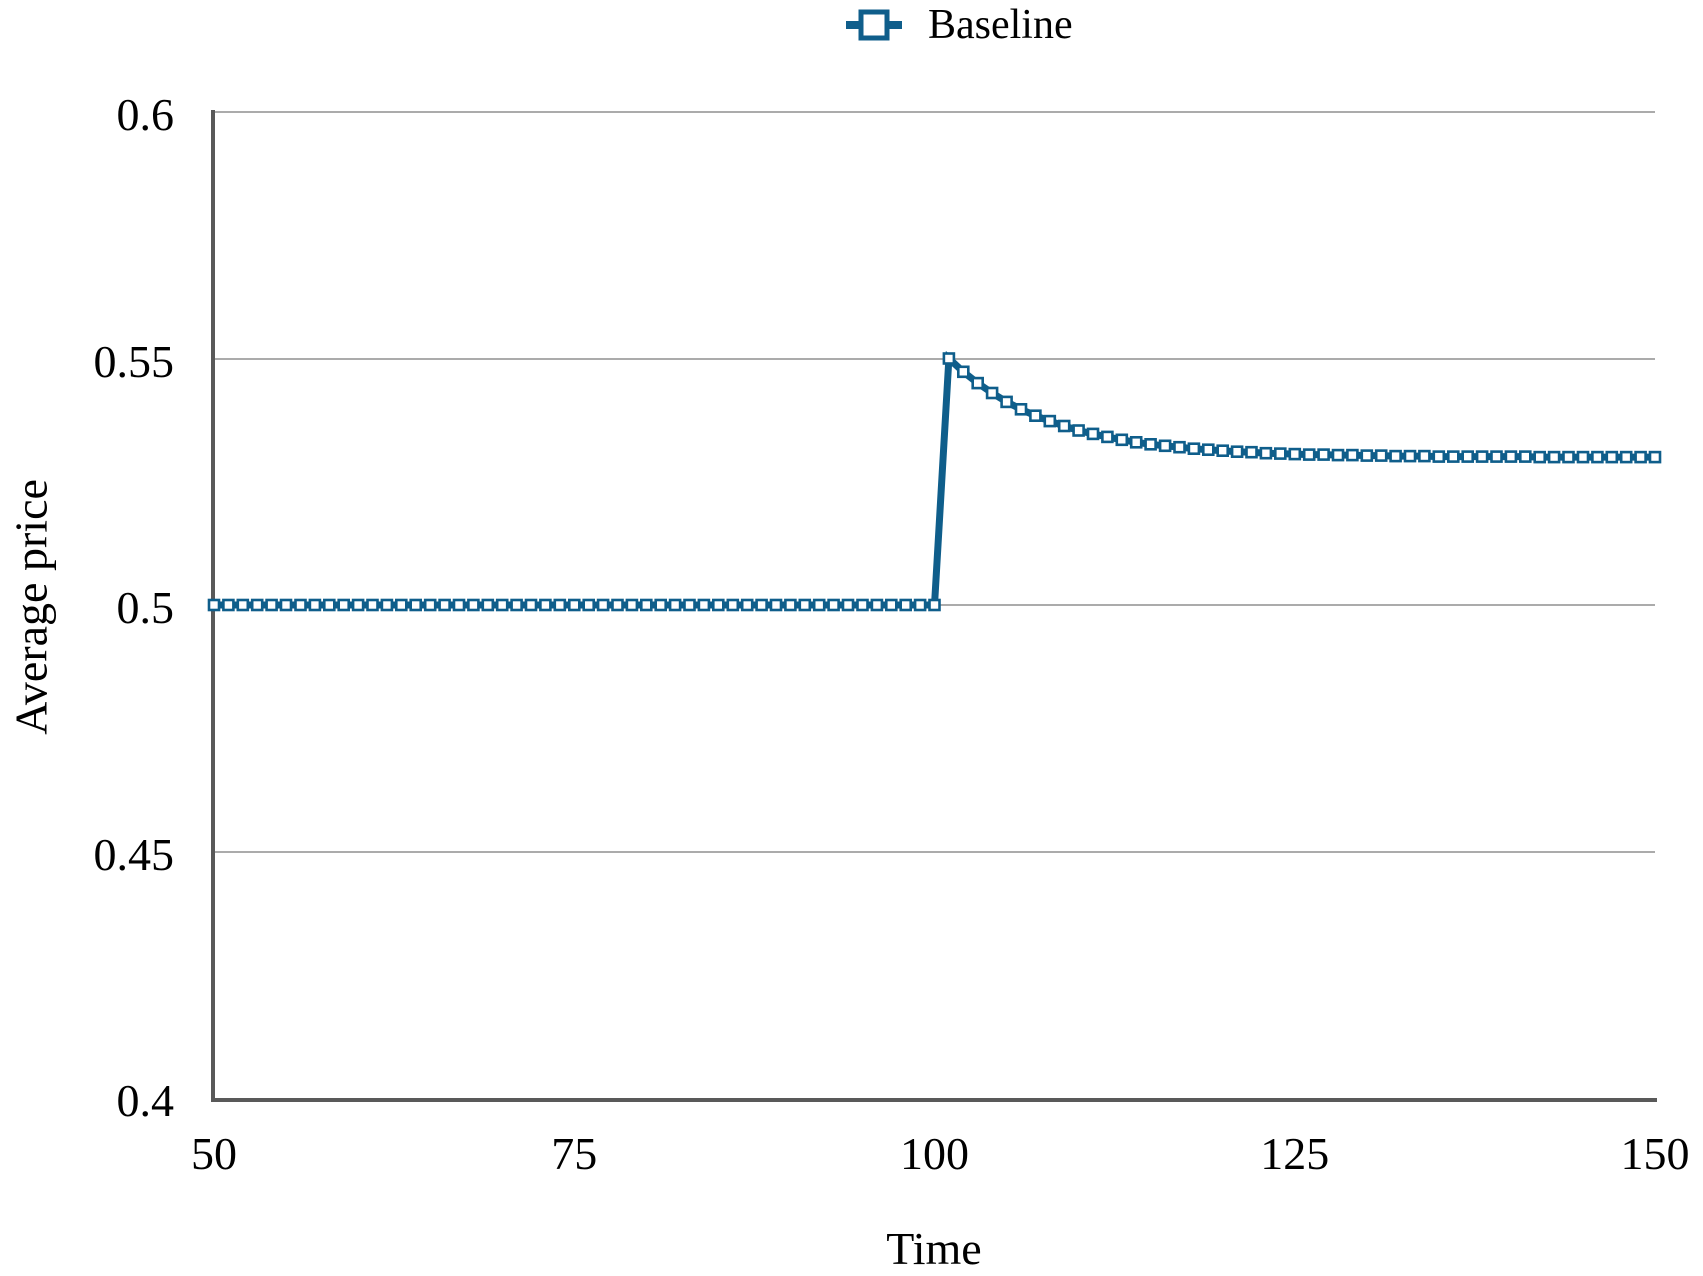 This screenshot has height=1276, width=1703. What do you see at coordinates (934, 1100) in the screenshot?
I see `x-axis-line` at bounding box center [934, 1100].